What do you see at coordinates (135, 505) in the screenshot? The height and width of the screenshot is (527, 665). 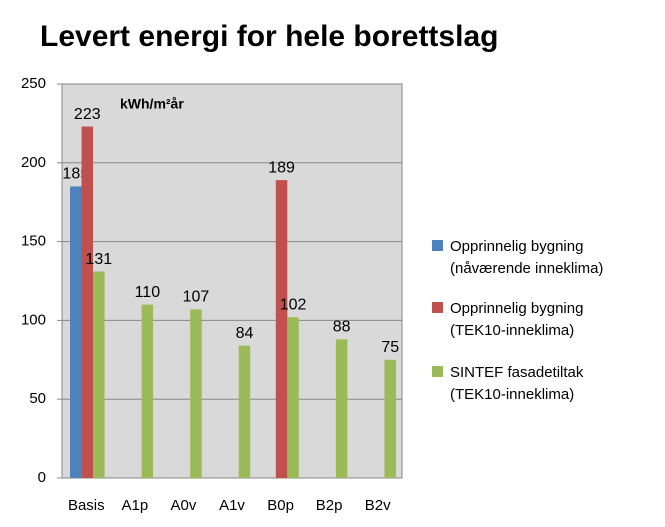 I see `x-tick-label: A1p` at bounding box center [135, 505].